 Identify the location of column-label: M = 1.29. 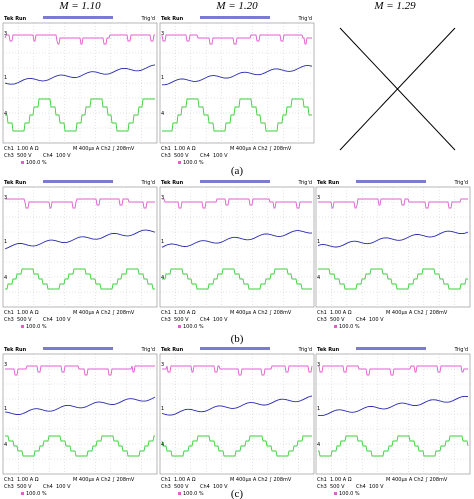
(394, 6).